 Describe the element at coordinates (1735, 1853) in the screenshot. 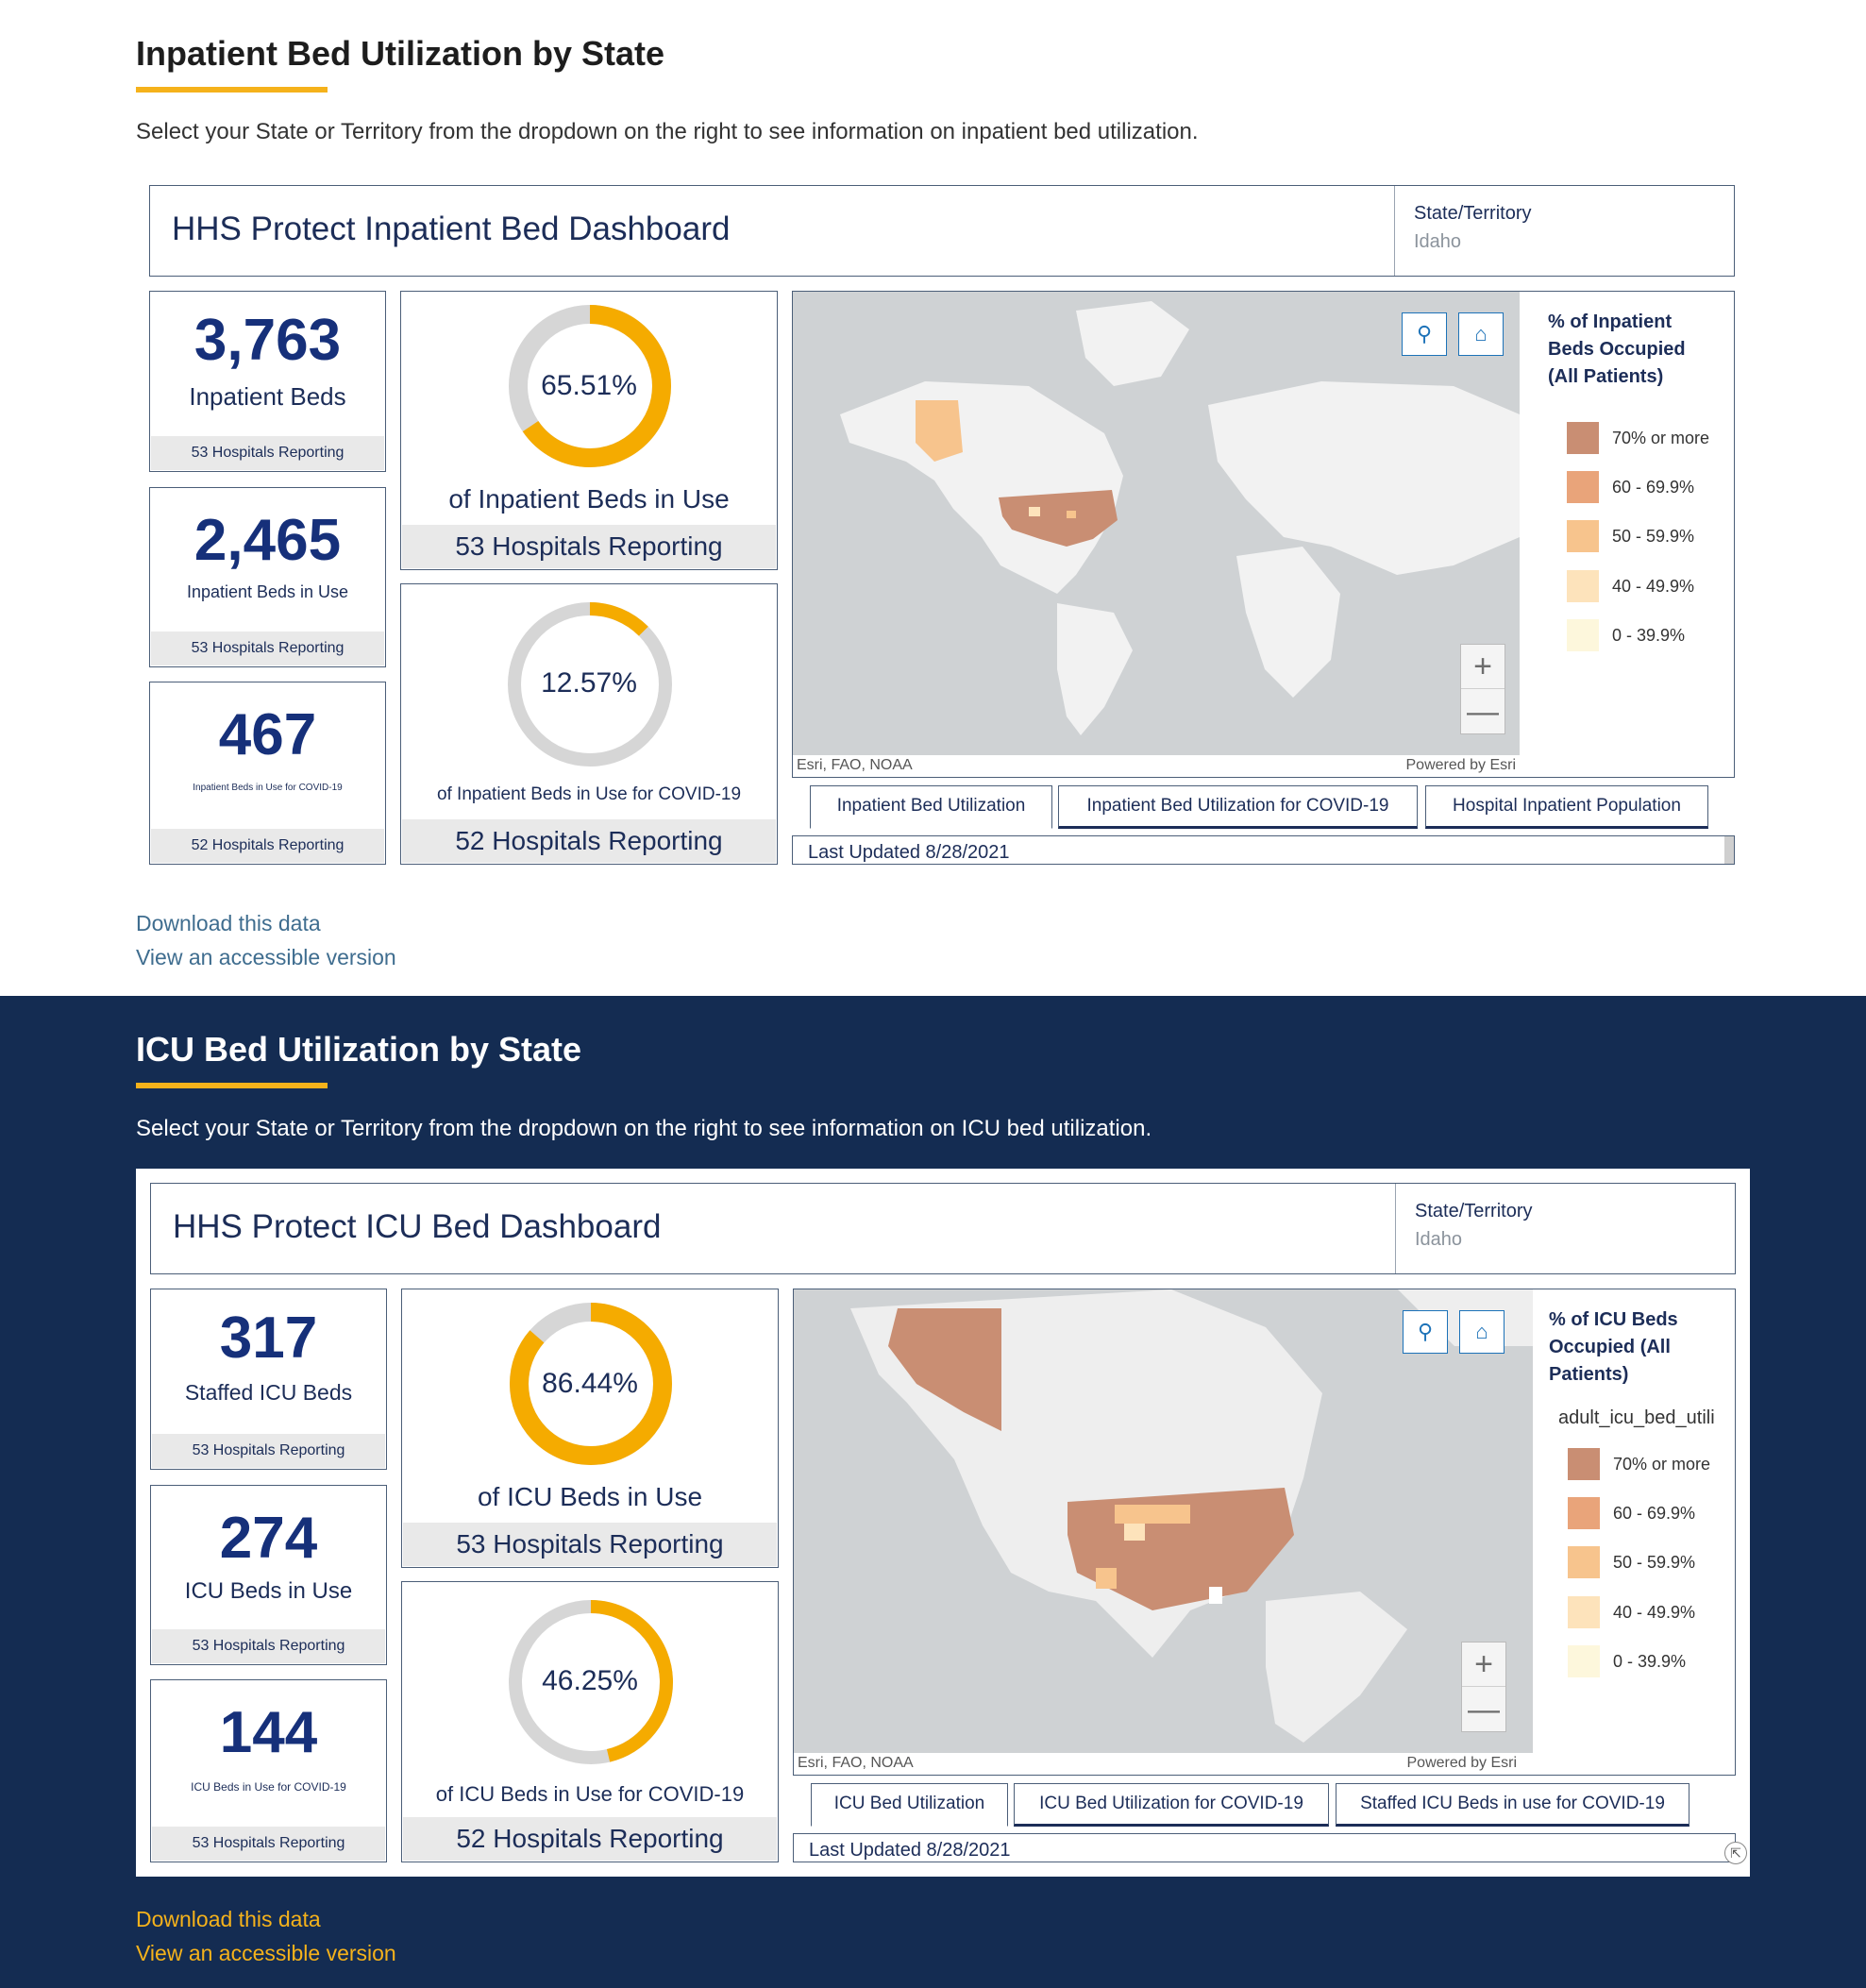

I see `expand-icon: ⇱` at that location.